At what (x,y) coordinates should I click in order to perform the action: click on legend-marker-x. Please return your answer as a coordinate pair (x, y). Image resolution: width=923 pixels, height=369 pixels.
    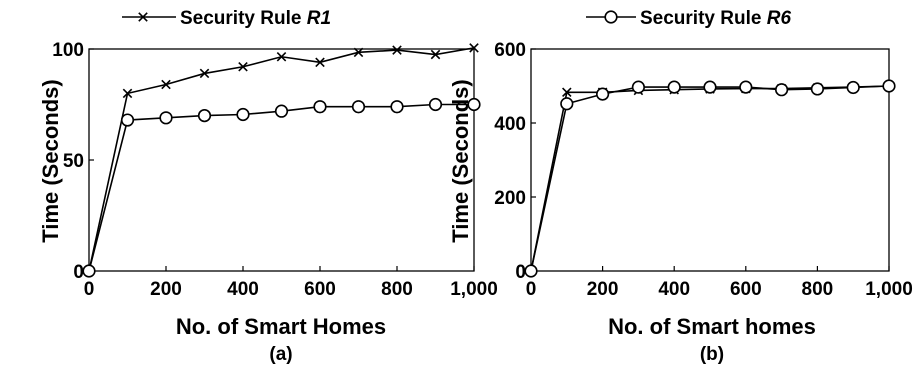
    Looking at the image, I should click on (143, 17).